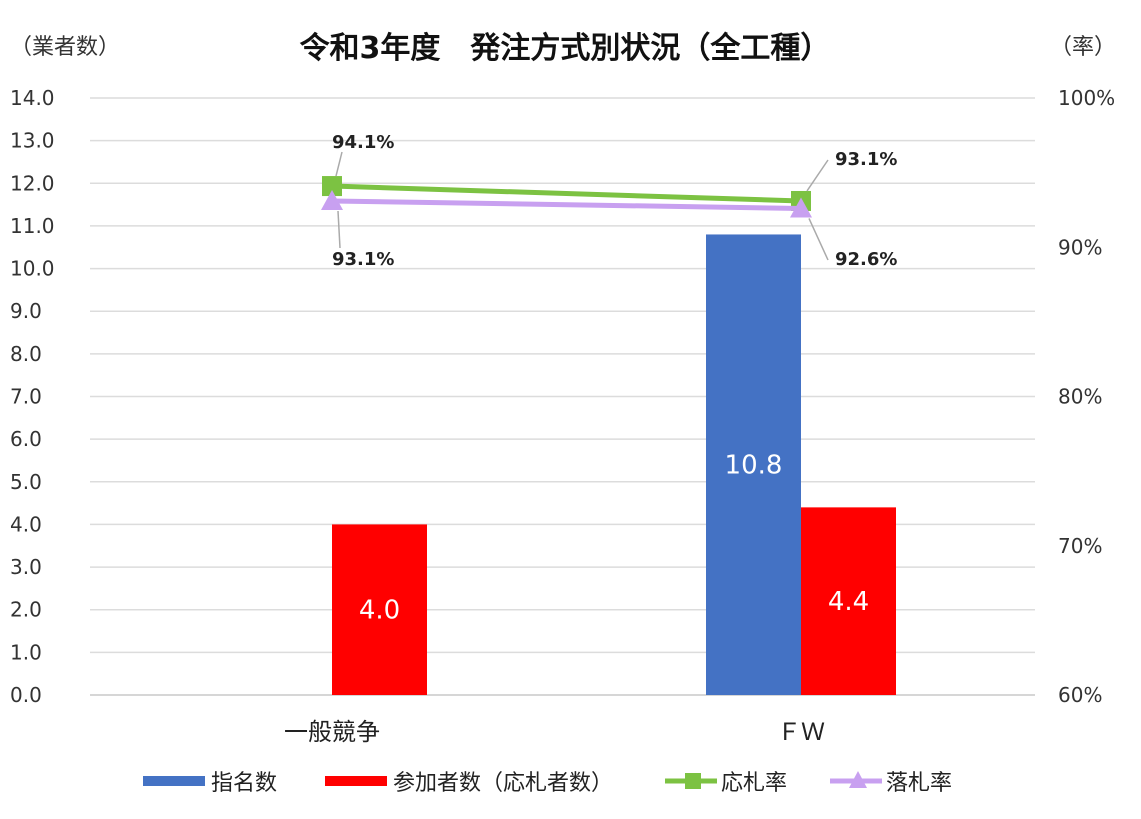  Describe the element at coordinates (32, 226) in the screenshot. I see `left-tick-label: 11.0` at that location.